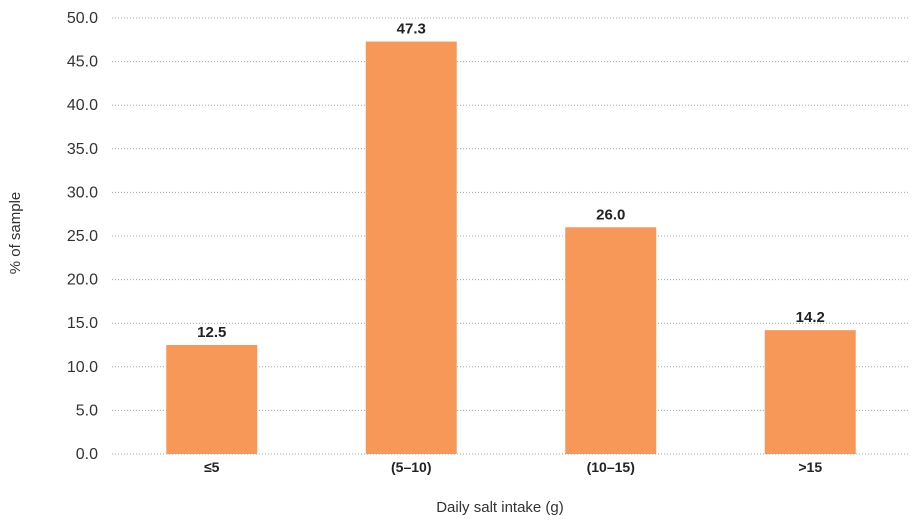 The image size is (918, 522). What do you see at coordinates (82, 323) in the screenshot?
I see `y-tick-label: 15.0` at bounding box center [82, 323].